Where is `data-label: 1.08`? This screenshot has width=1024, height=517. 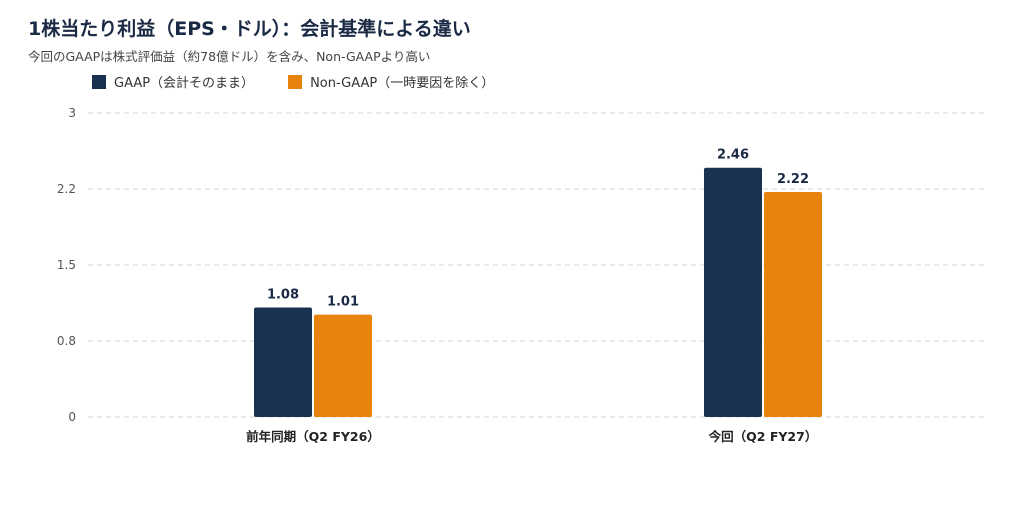 data-label: 1.08 is located at coordinates (283, 295).